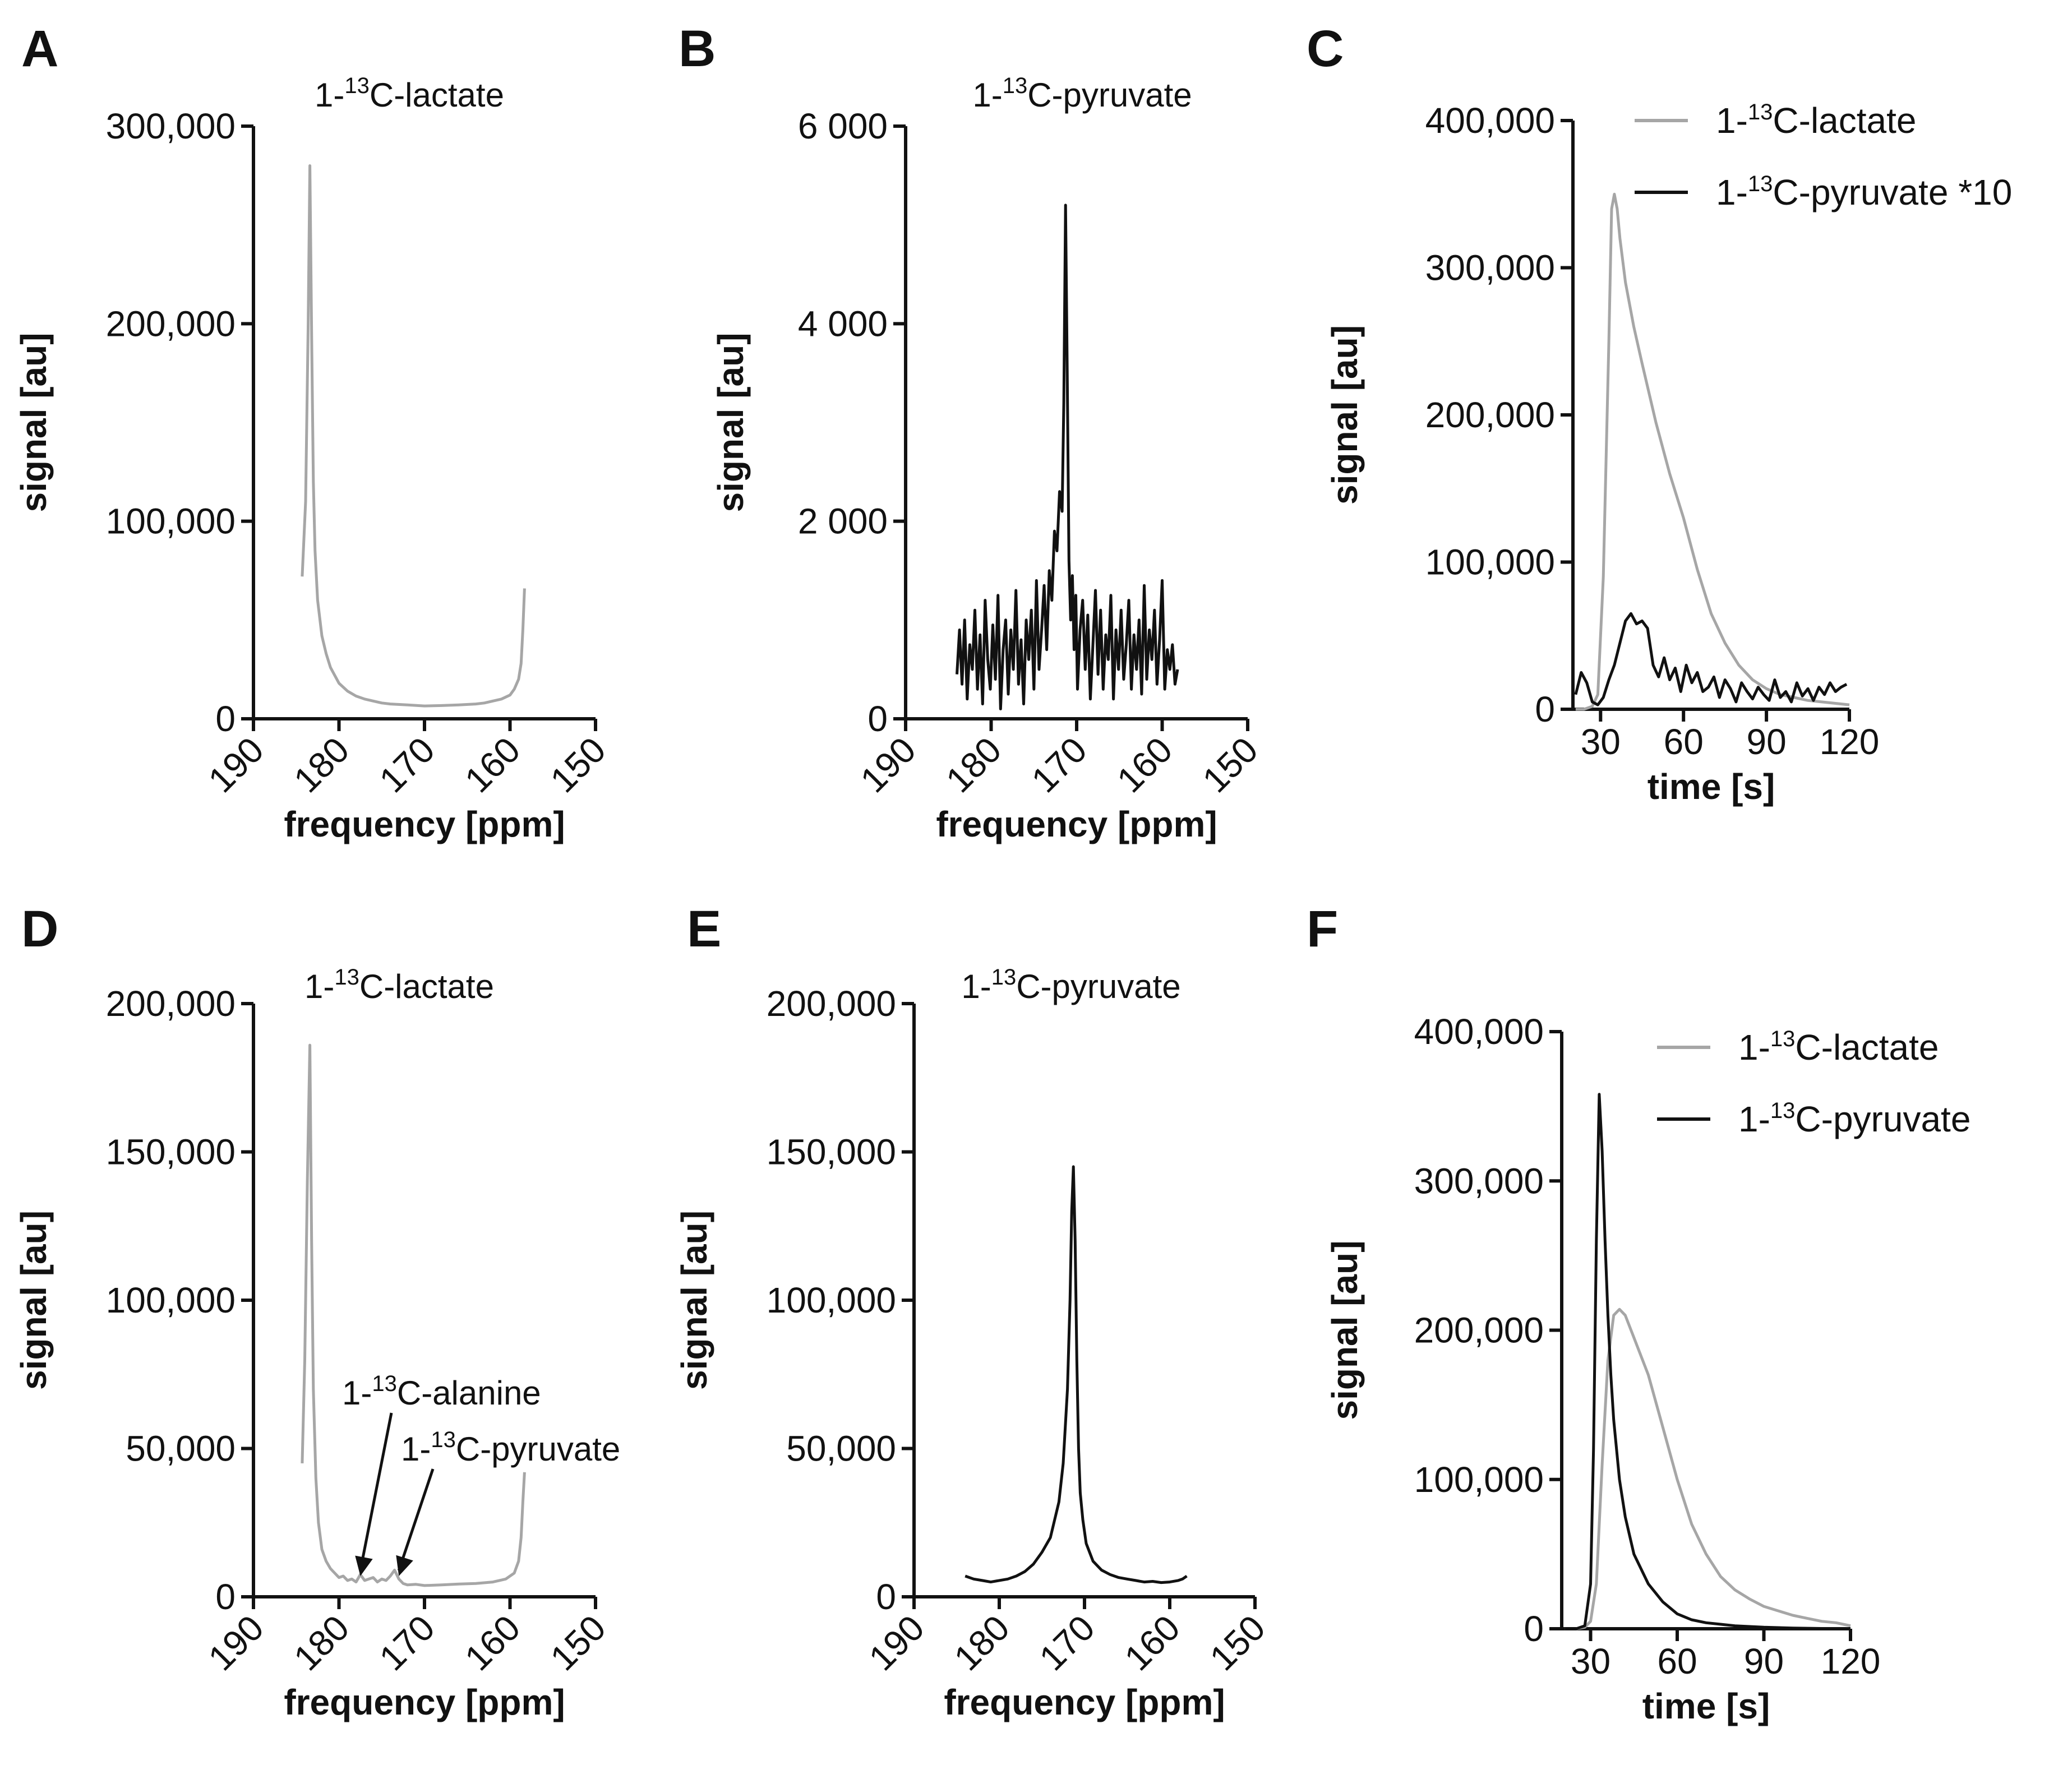 The height and width of the screenshot is (1765, 2072). I want to click on annotation-label: 1-13C-alanine, so click(441, 1391).